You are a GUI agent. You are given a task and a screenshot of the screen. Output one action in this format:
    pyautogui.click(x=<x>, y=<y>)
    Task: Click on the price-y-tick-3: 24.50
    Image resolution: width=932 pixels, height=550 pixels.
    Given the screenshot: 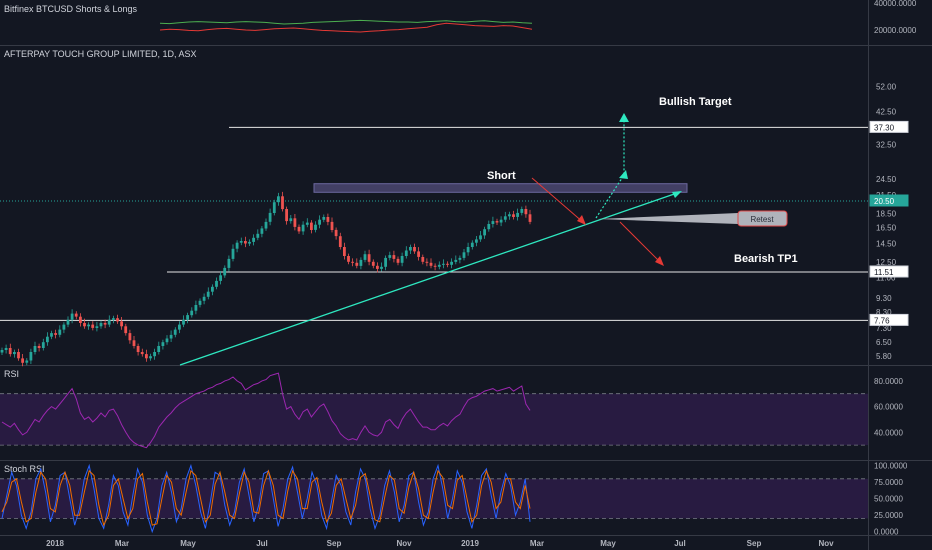 What is the action you would take?
    pyautogui.click(x=886, y=179)
    